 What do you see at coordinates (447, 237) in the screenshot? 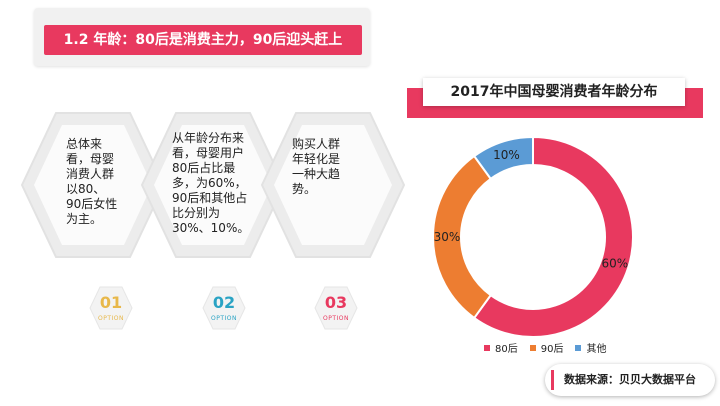
I see `donut-label-90s: 30%` at bounding box center [447, 237].